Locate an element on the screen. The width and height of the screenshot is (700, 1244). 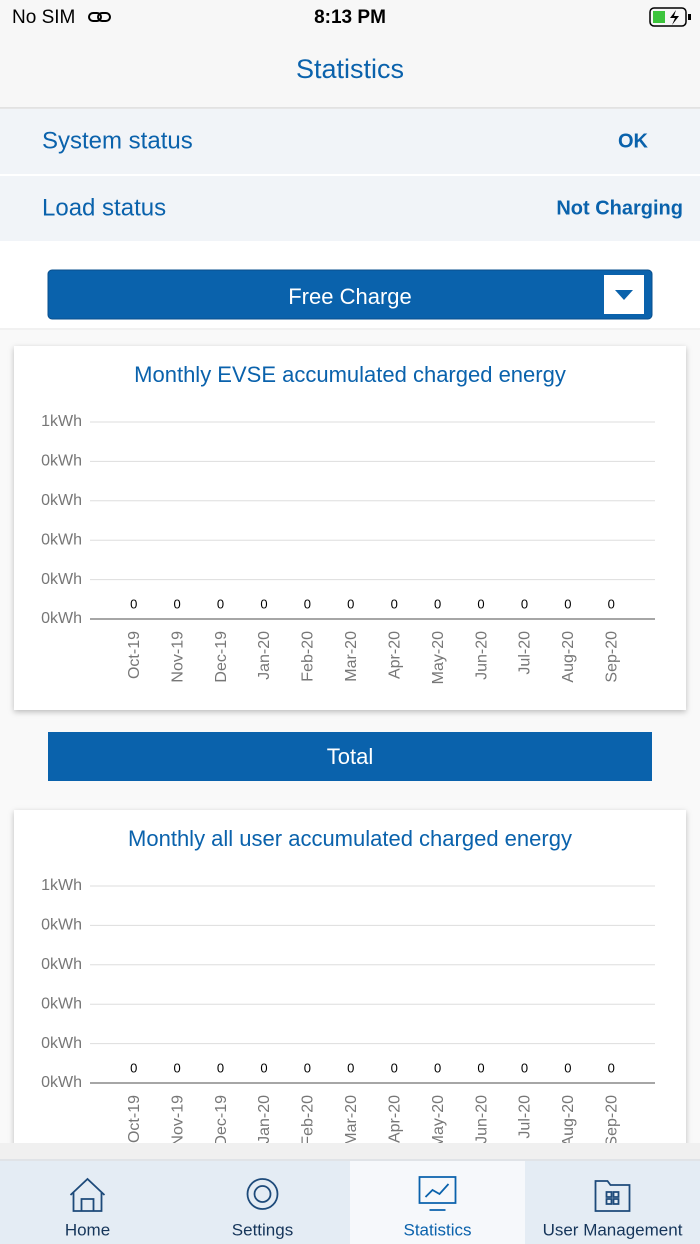
total-button-text: Total is located at coordinates (350, 756).